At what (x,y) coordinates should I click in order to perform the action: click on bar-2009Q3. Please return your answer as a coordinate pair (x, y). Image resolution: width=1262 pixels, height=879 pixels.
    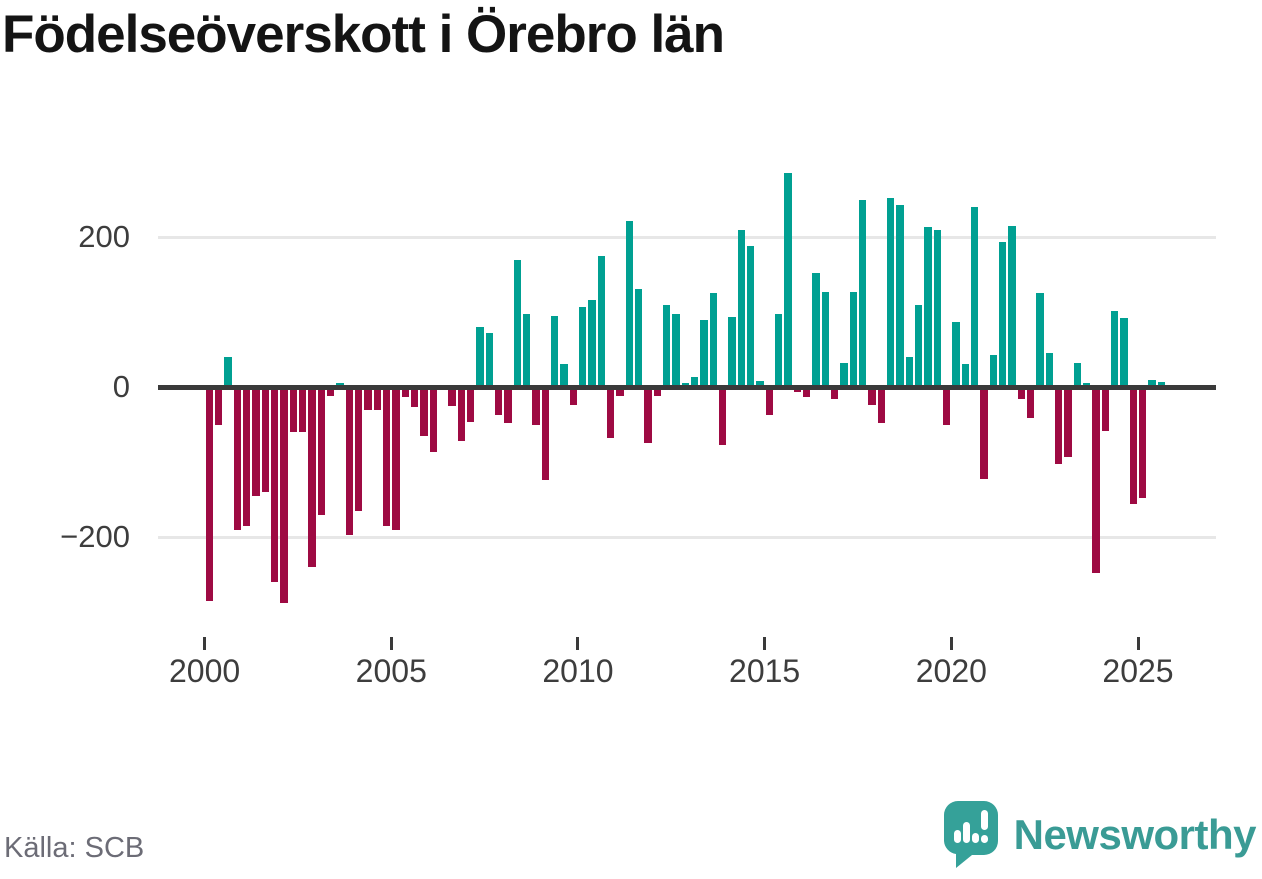
    Looking at the image, I should click on (564, 375).